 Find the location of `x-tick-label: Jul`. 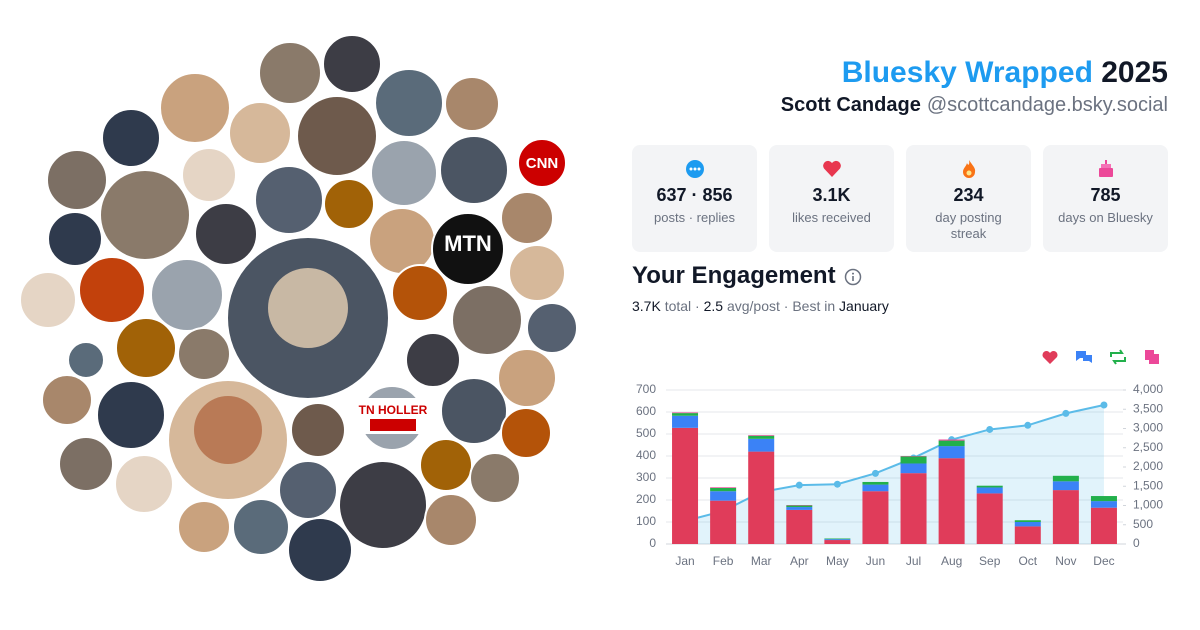

x-tick-label: Jul is located at coordinates (913, 561).